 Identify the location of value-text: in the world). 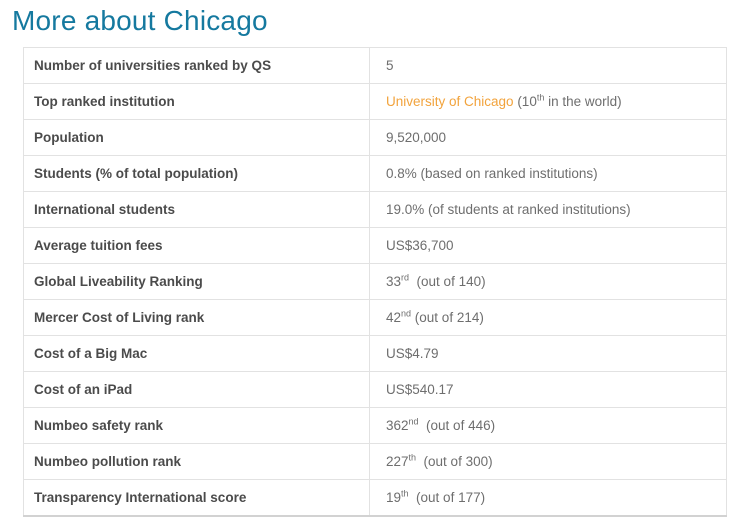
(583, 101).